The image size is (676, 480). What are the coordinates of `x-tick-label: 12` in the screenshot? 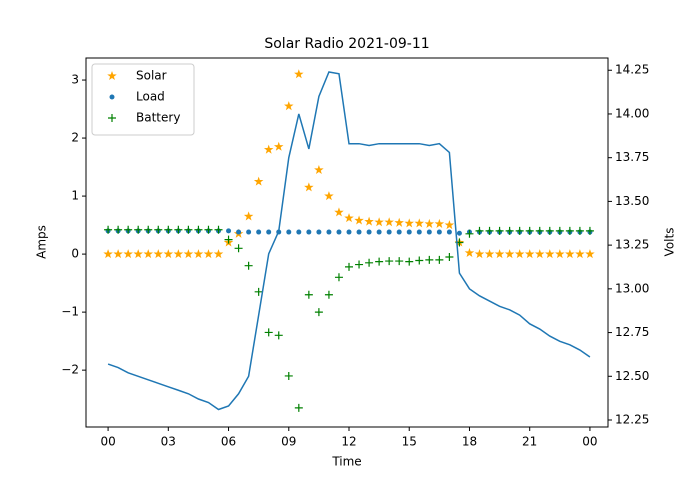 It's located at (348, 442).